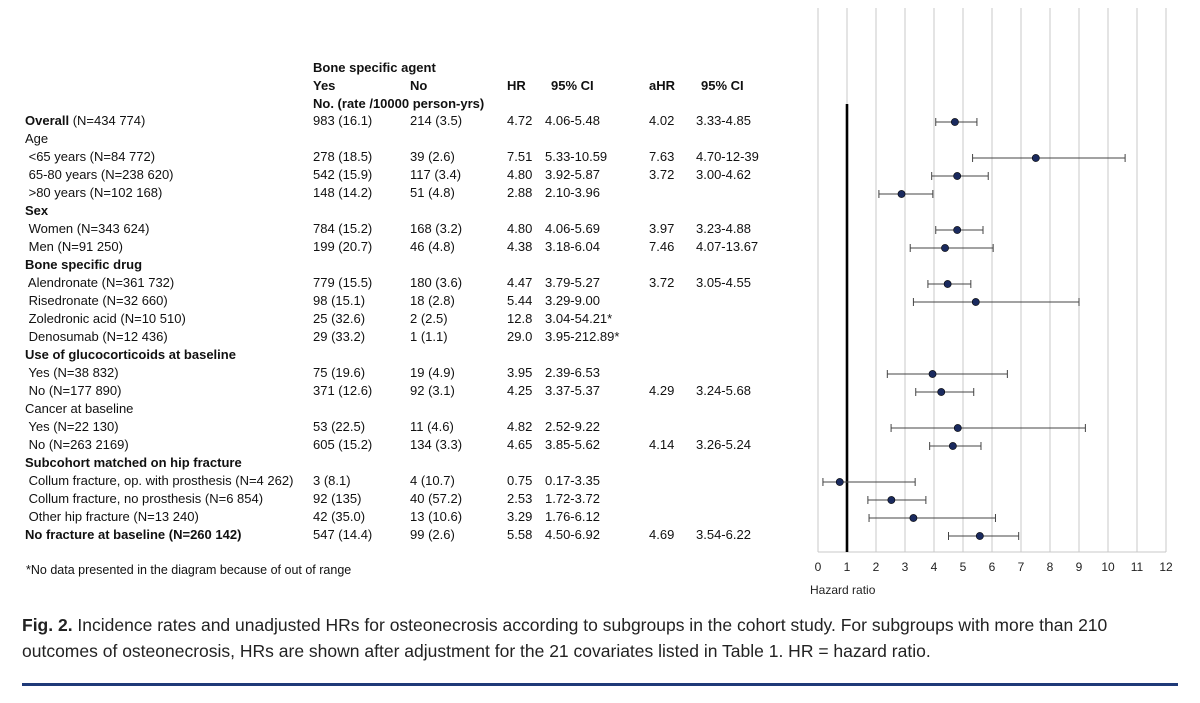 The width and height of the screenshot is (1200, 703). Describe the element at coordinates (1079, 567) in the screenshot. I see `x-tick-label: 9` at that location.